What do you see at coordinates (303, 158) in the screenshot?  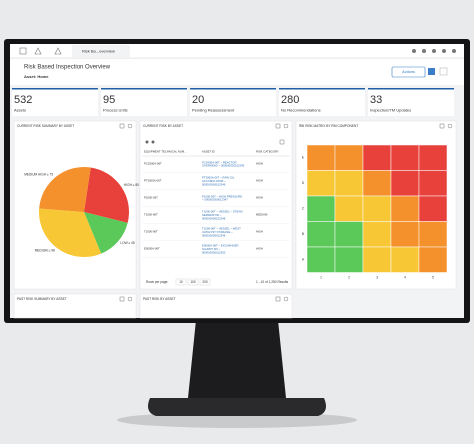 I see `row-label: E` at bounding box center [303, 158].